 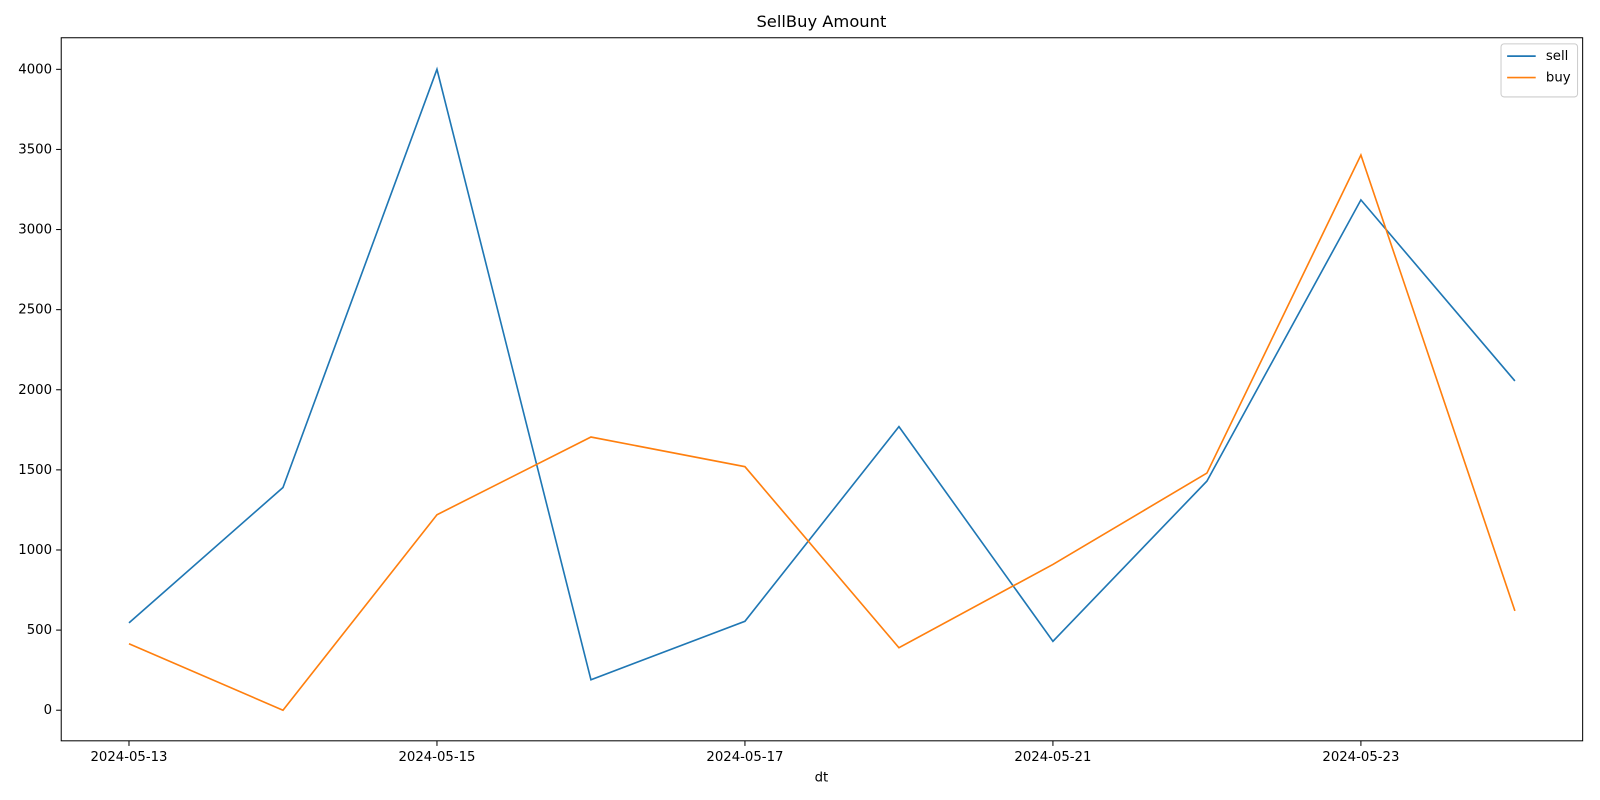 What do you see at coordinates (1557, 56) in the screenshot?
I see `legend-label: sell` at bounding box center [1557, 56].